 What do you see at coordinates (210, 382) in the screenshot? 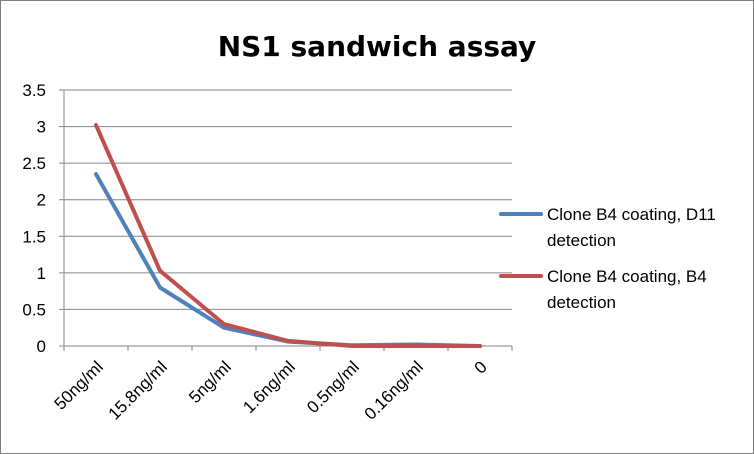
I see `x-tick-label: 5ng/ml` at bounding box center [210, 382].